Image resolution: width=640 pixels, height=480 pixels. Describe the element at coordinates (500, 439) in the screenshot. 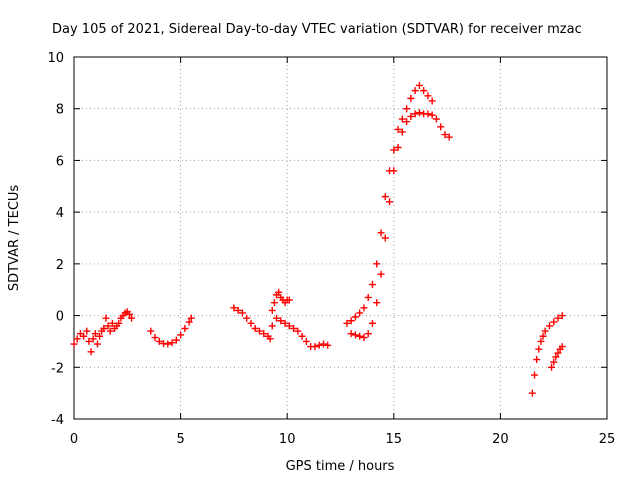

I see `x-tick-label: 20` at that location.